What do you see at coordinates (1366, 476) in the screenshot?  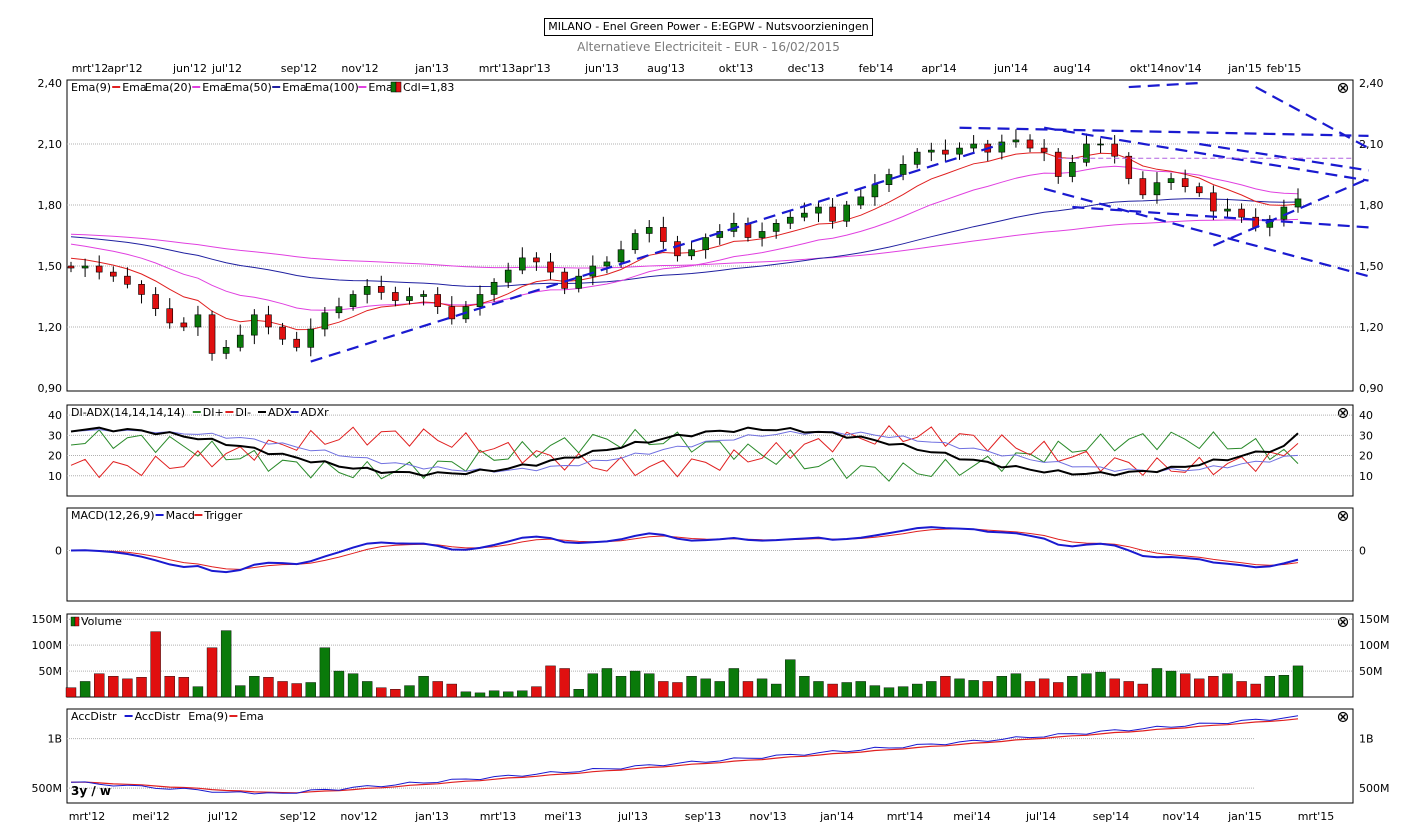 I see `adx-tick-right: 10` at bounding box center [1366, 476].